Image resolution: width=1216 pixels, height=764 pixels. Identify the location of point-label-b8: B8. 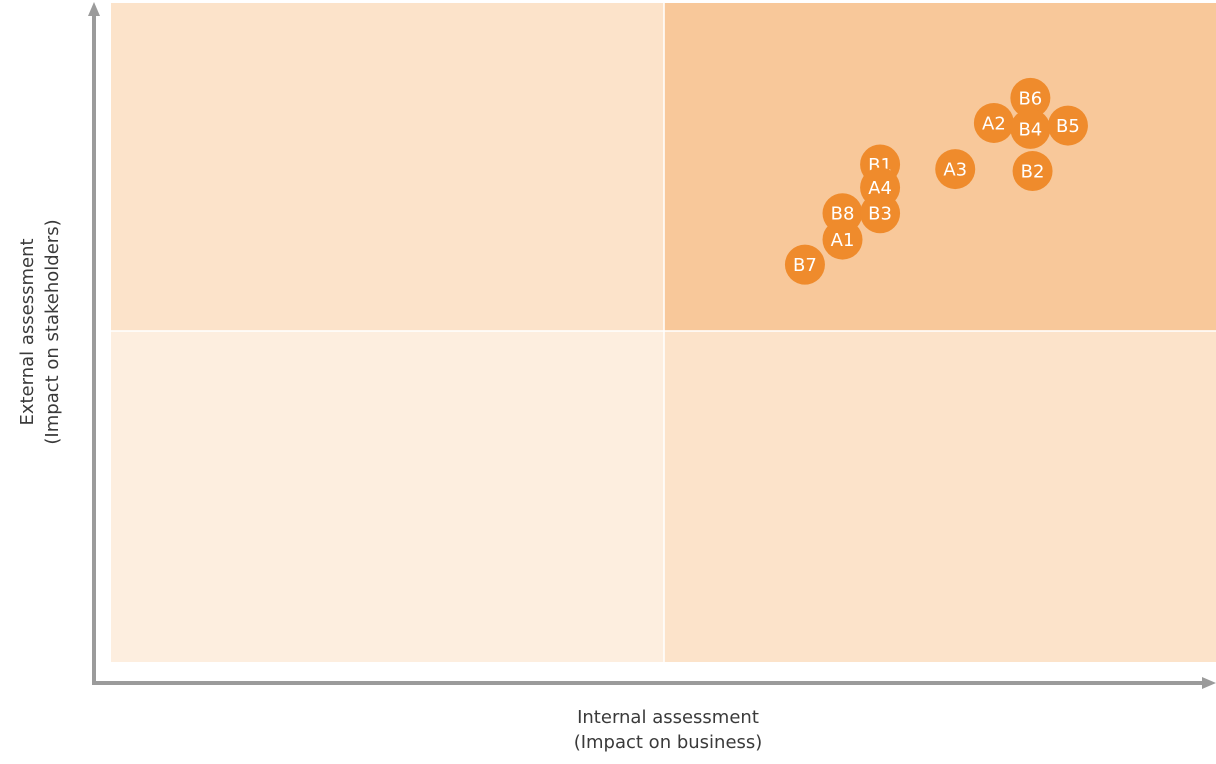
(843, 214).